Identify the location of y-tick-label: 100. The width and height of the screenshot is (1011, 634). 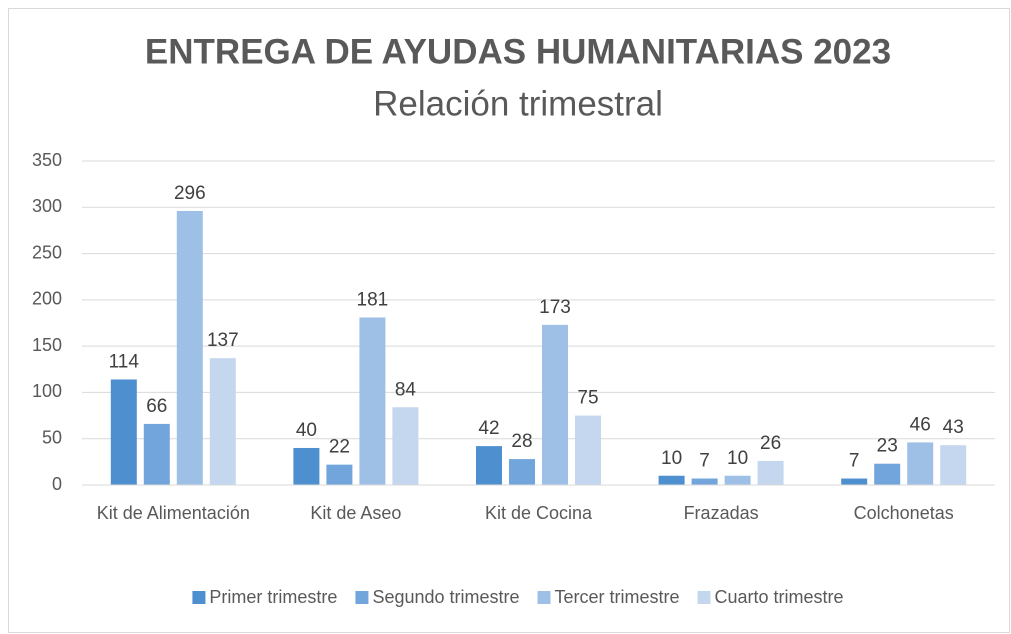
(47, 391).